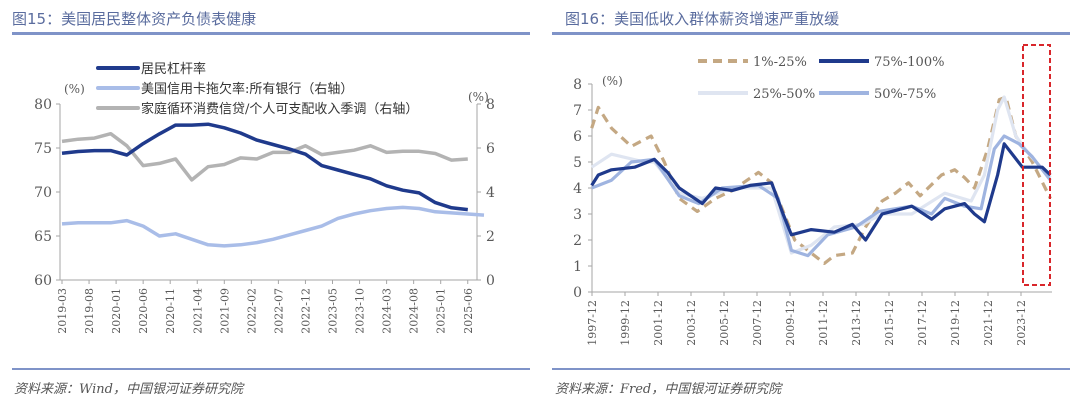 The width and height of the screenshot is (1080, 406). Describe the element at coordinates (43, 149) in the screenshot. I see `left-y-tick-label: 75` at that location.